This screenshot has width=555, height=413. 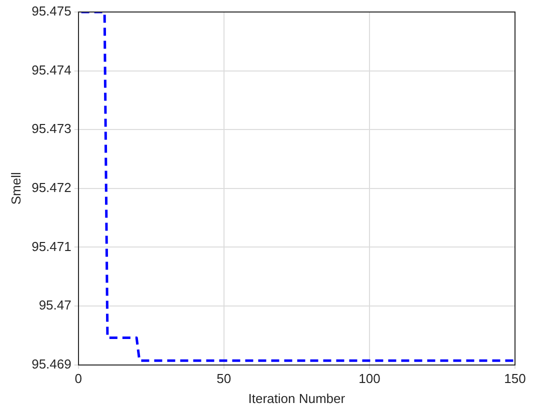 I want to click on x-tick-label: 50, so click(x=224, y=378).